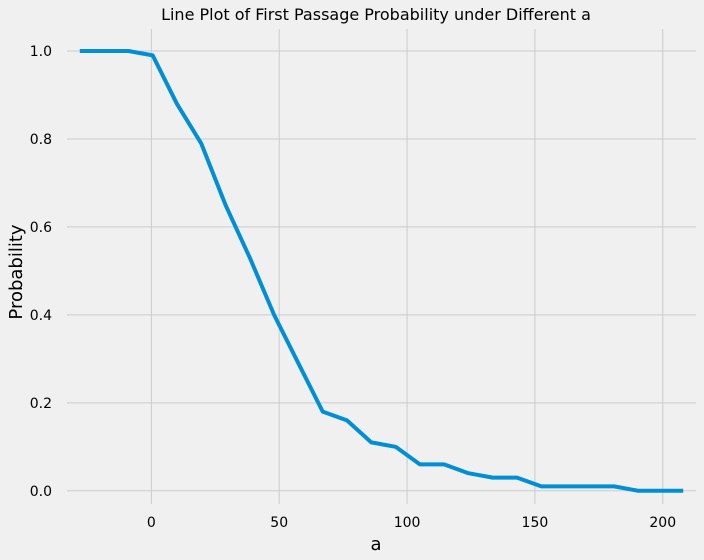 This screenshot has width=704, height=560. What do you see at coordinates (41, 316) in the screenshot?
I see `y-tick-label: 0.4` at bounding box center [41, 316].